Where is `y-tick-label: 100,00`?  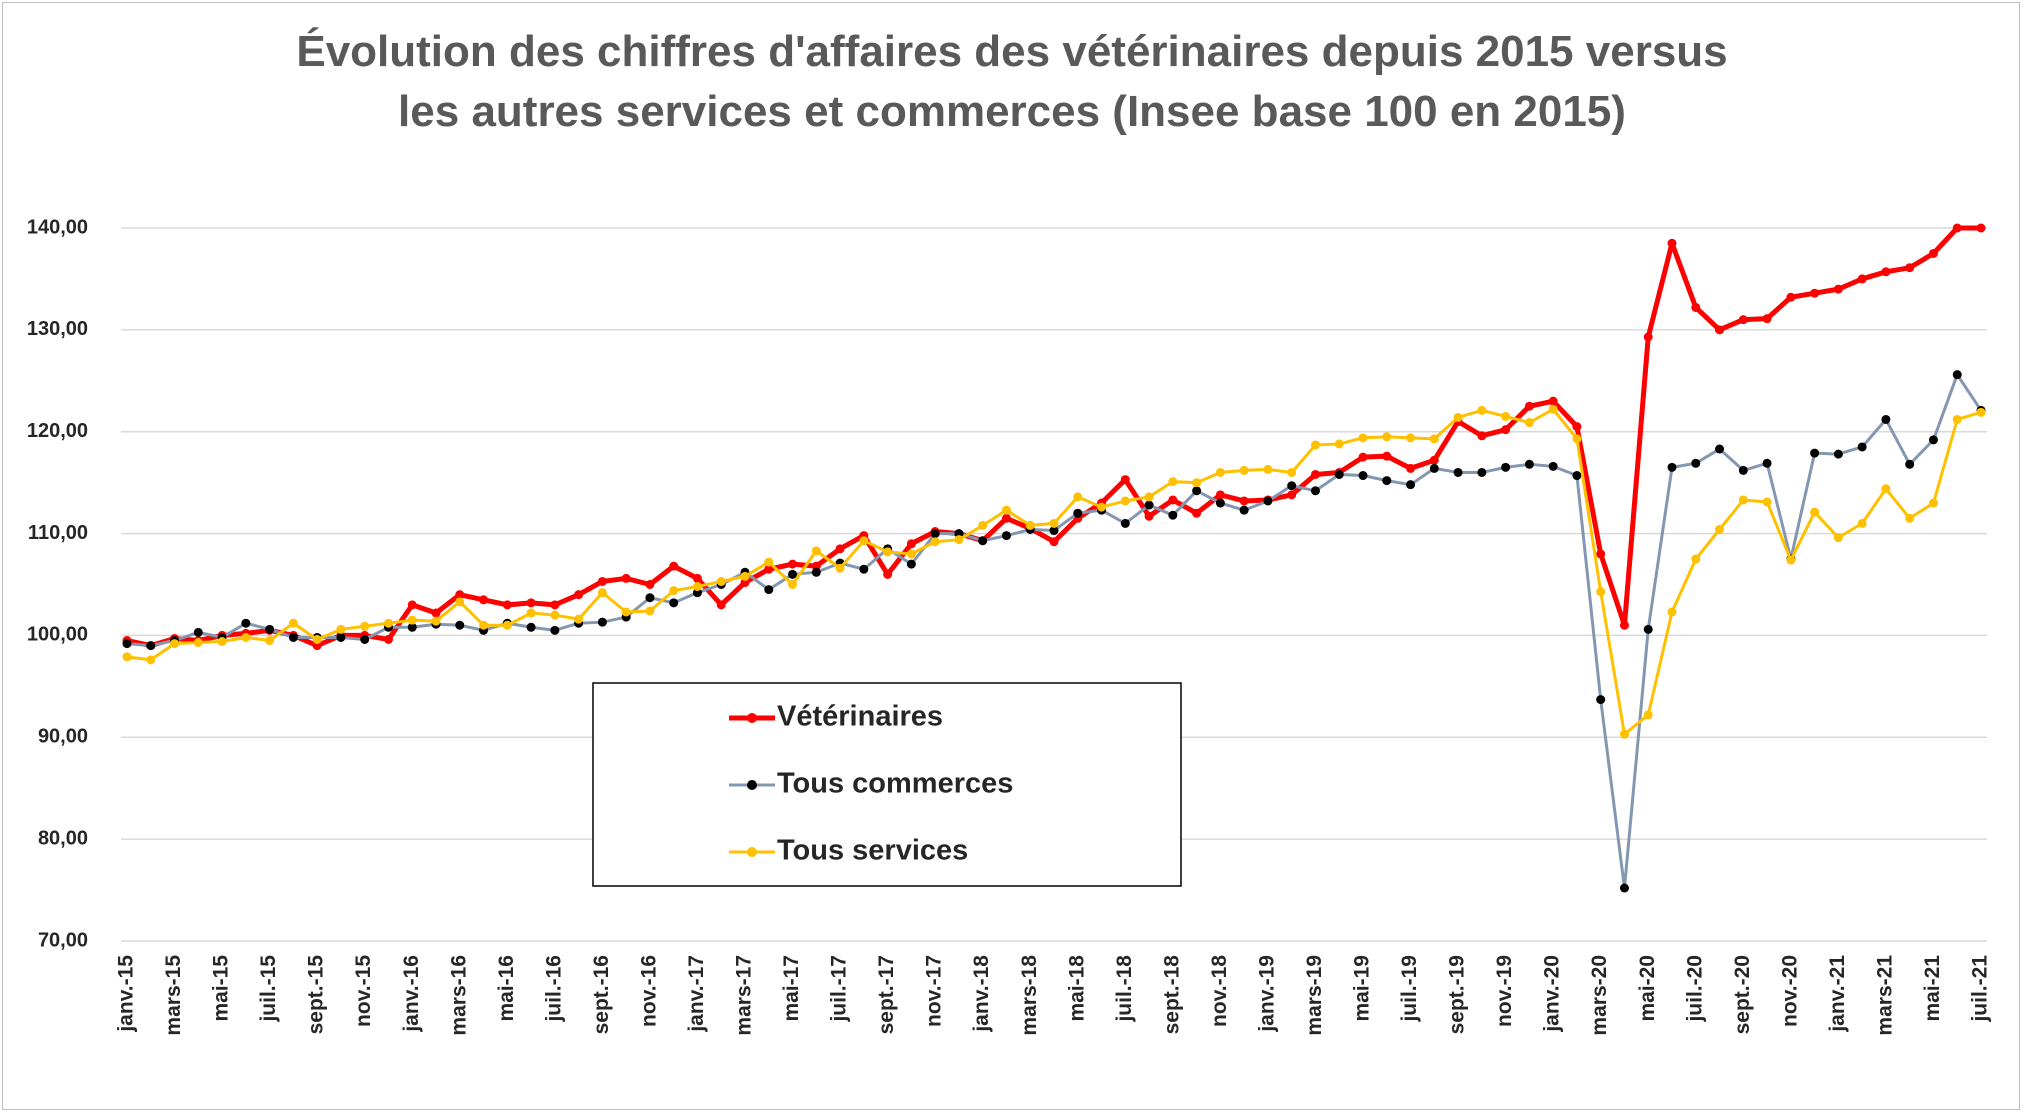 y-tick-label: 100,00 is located at coordinates (57, 635).